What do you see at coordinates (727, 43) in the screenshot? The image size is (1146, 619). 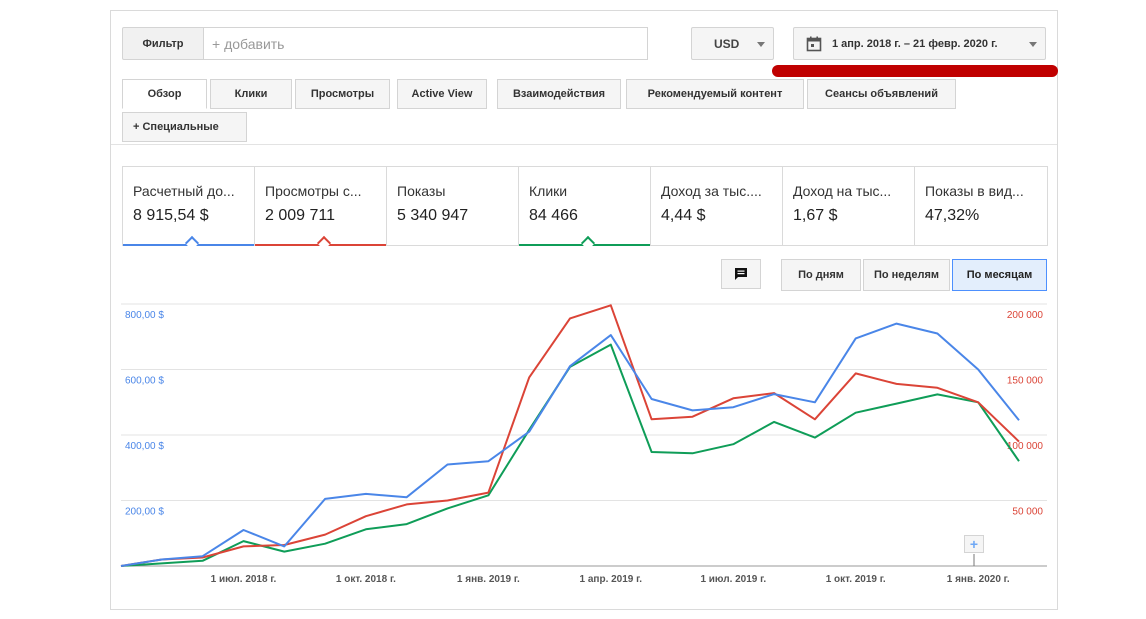 I see `currency-value: USD` at bounding box center [727, 43].